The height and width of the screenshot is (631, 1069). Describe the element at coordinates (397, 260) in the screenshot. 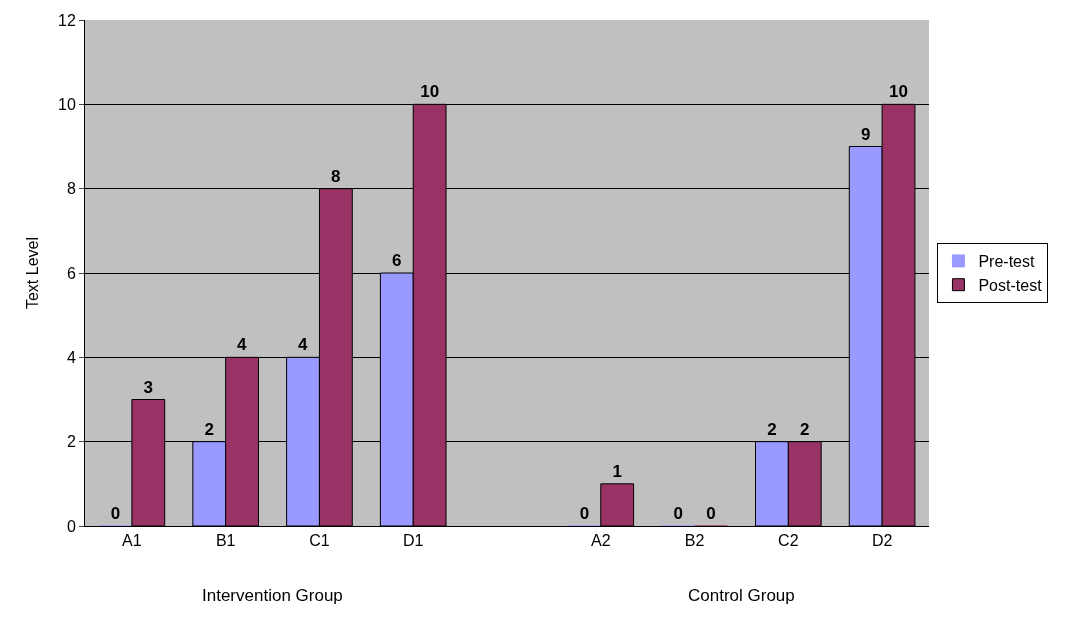

I see `data-label: 6` at that location.